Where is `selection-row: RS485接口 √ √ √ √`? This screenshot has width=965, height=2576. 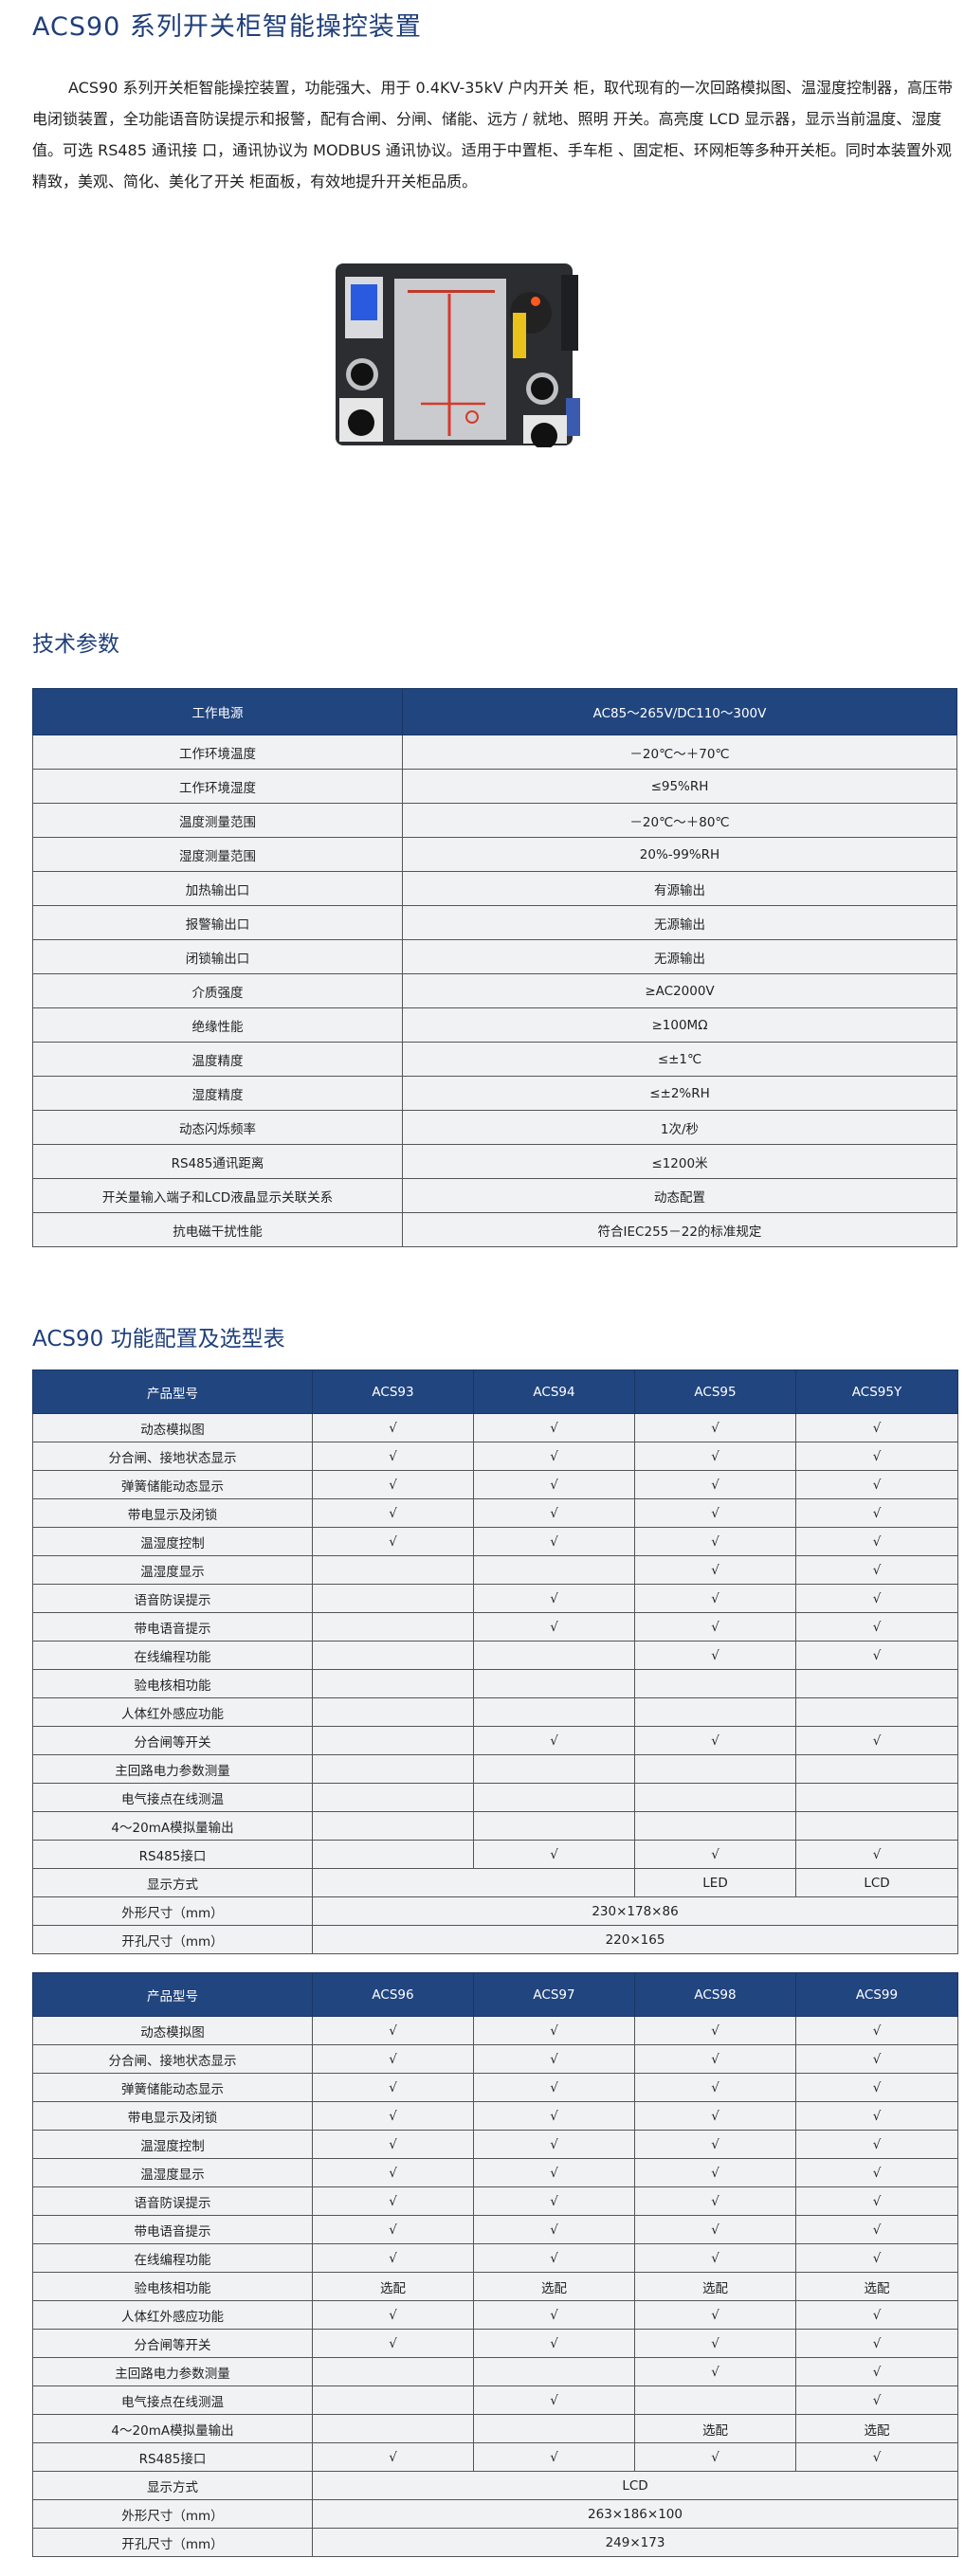 selection-row: RS485接口 √ √ √ √ is located at coordinates (495, 2457).